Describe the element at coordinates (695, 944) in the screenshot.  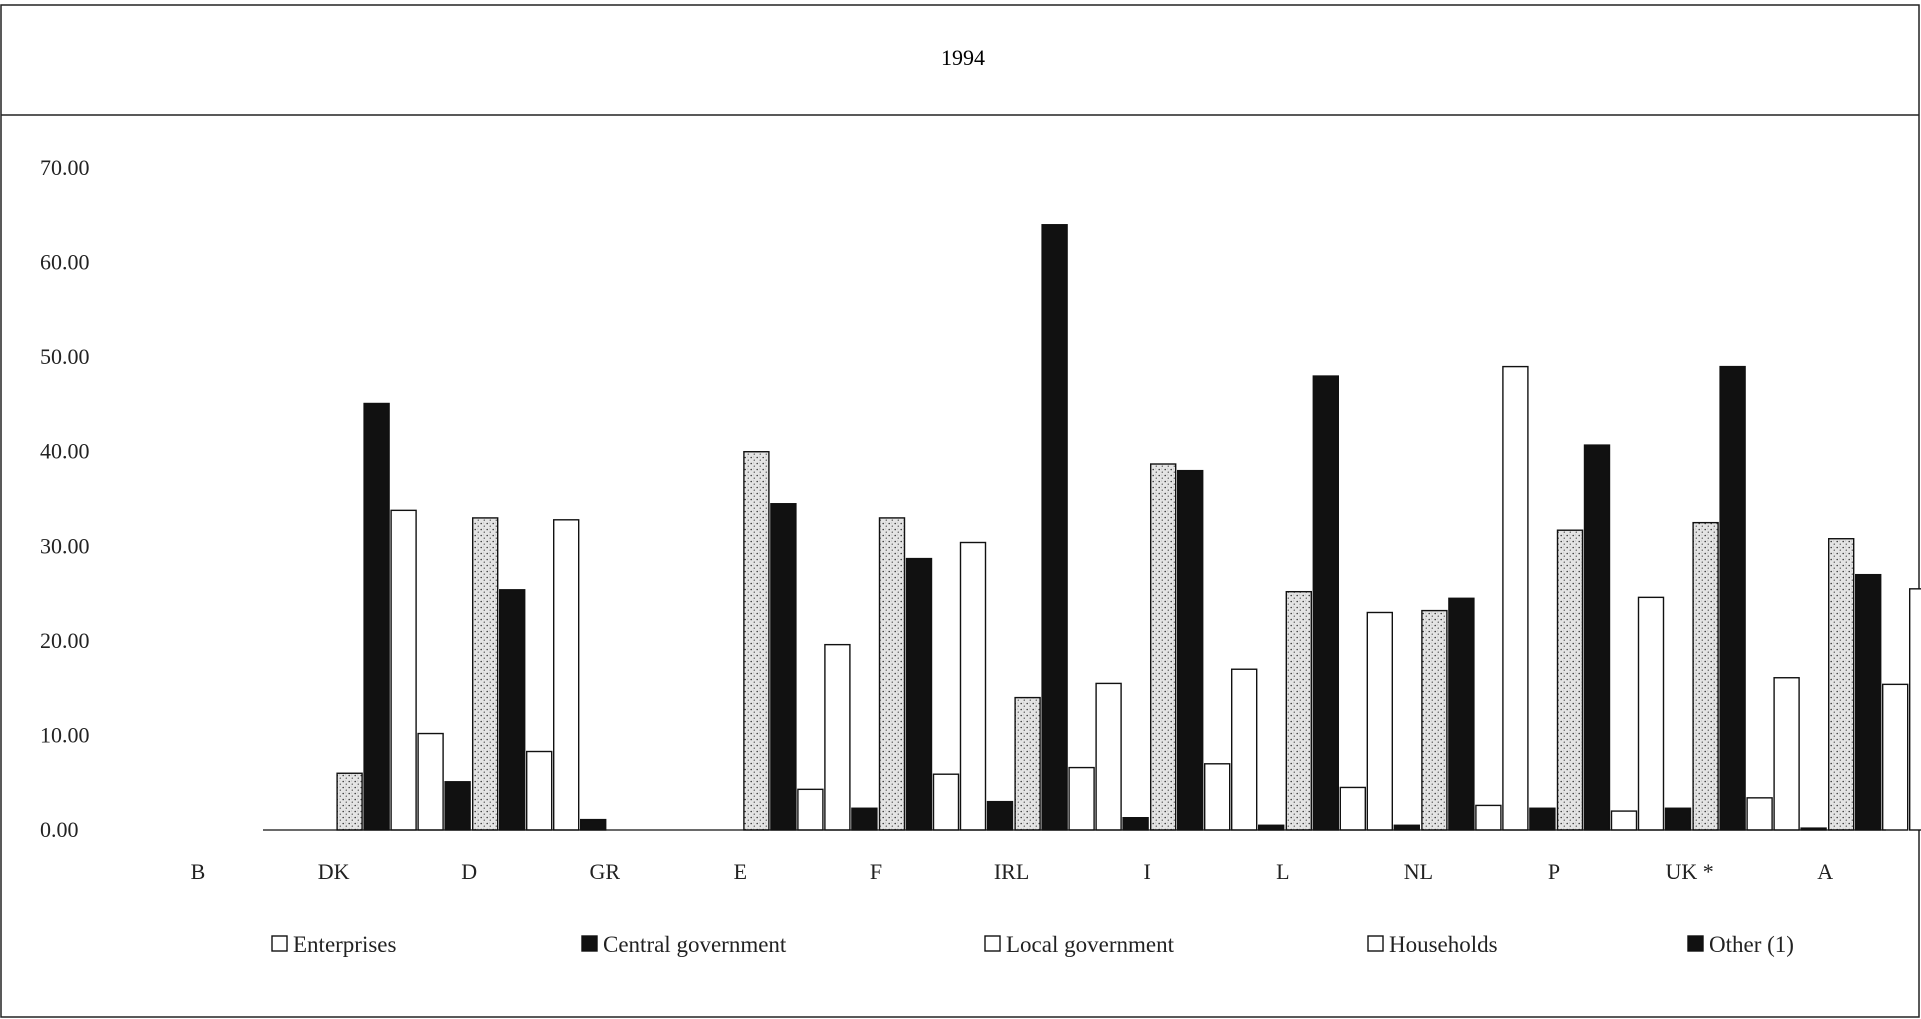
I see `legend-label: Central government` at that location.